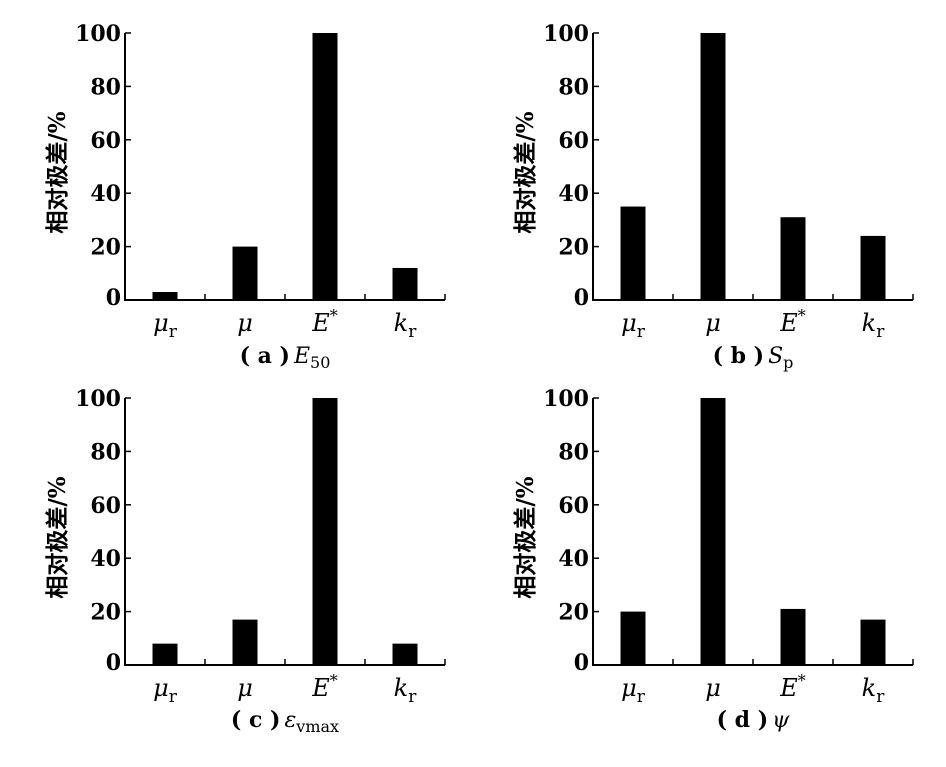 The width and height of the screenshot is (946, 767). What do you see at coordinates (754, 720) in the screenshot?
I see `panel-caption: ( d ) ψ` at bounding box center [754, 720].